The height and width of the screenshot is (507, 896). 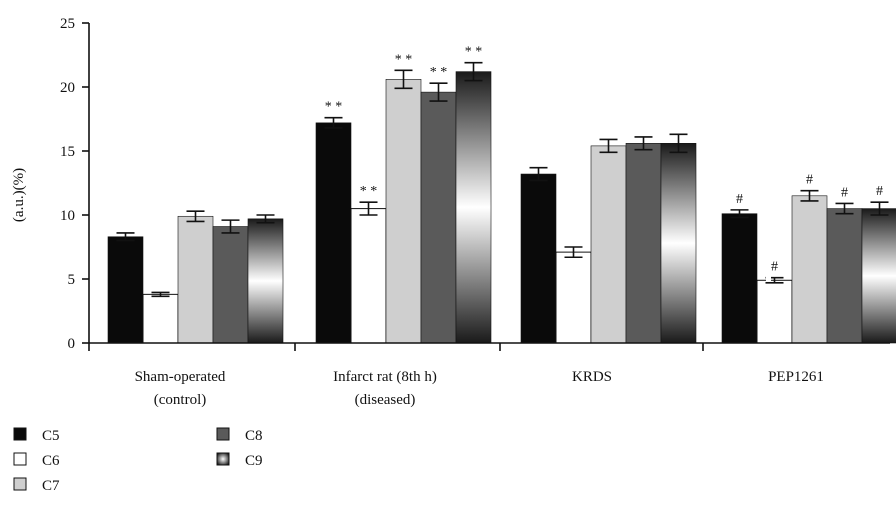 I want to click on legend-label-c5: C5, so click(x=51, y=436).